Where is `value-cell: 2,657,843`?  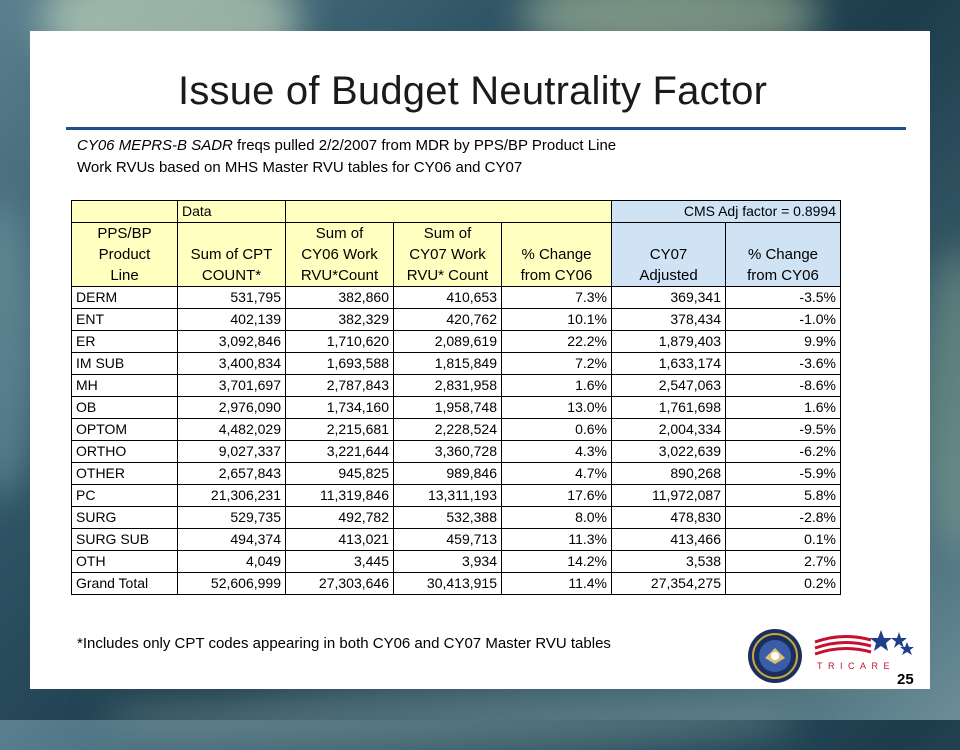 value-cell: 2,657,843 is located at coordinates (231, 473).